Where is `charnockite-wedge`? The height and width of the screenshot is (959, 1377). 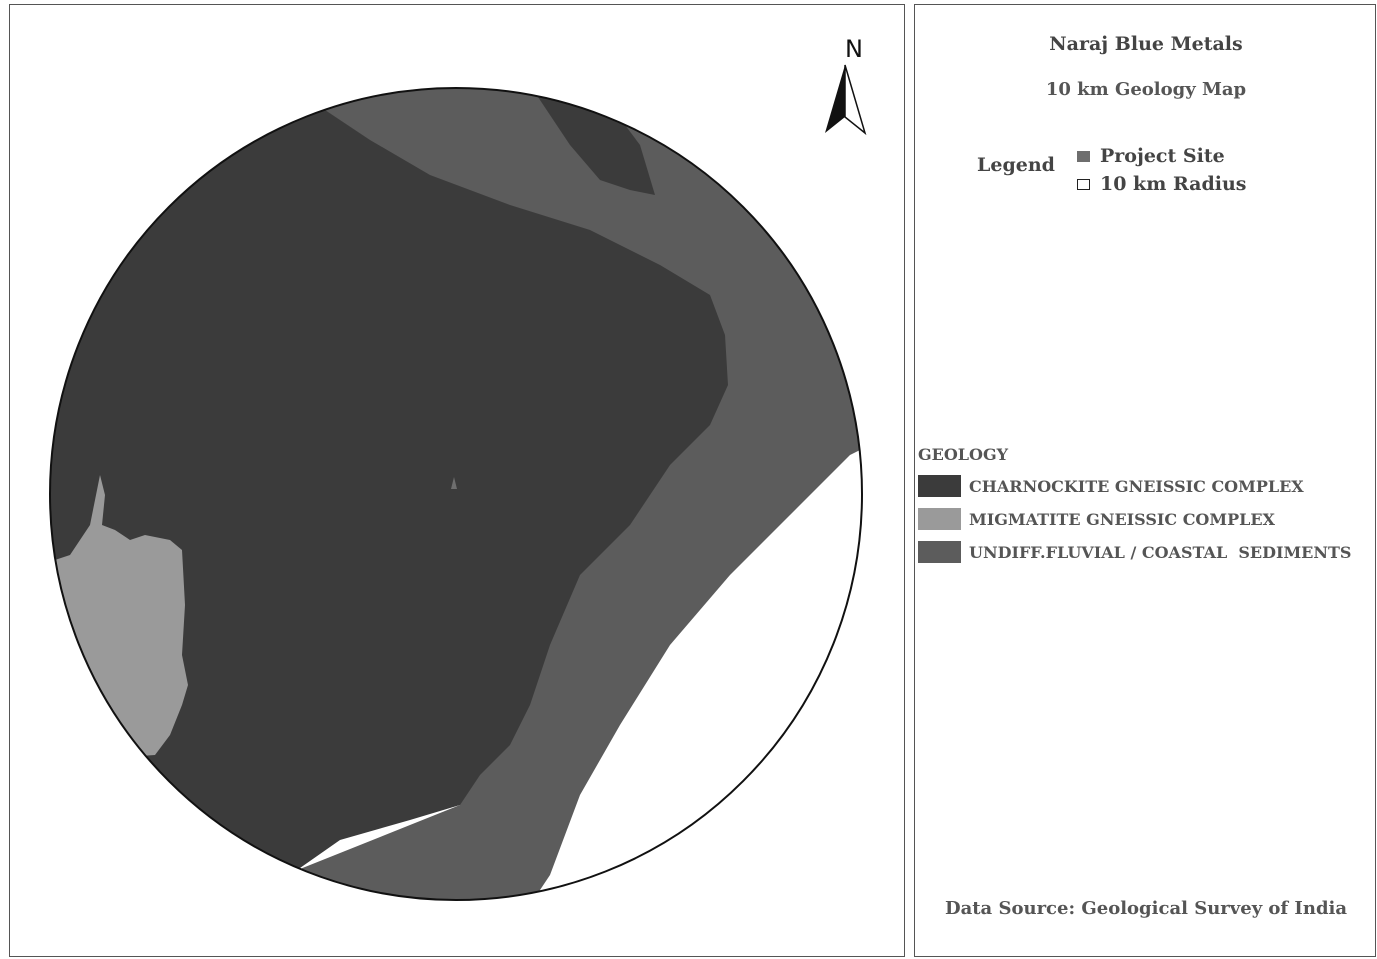
charnockite-wedge is located at coordinates (592, 141).